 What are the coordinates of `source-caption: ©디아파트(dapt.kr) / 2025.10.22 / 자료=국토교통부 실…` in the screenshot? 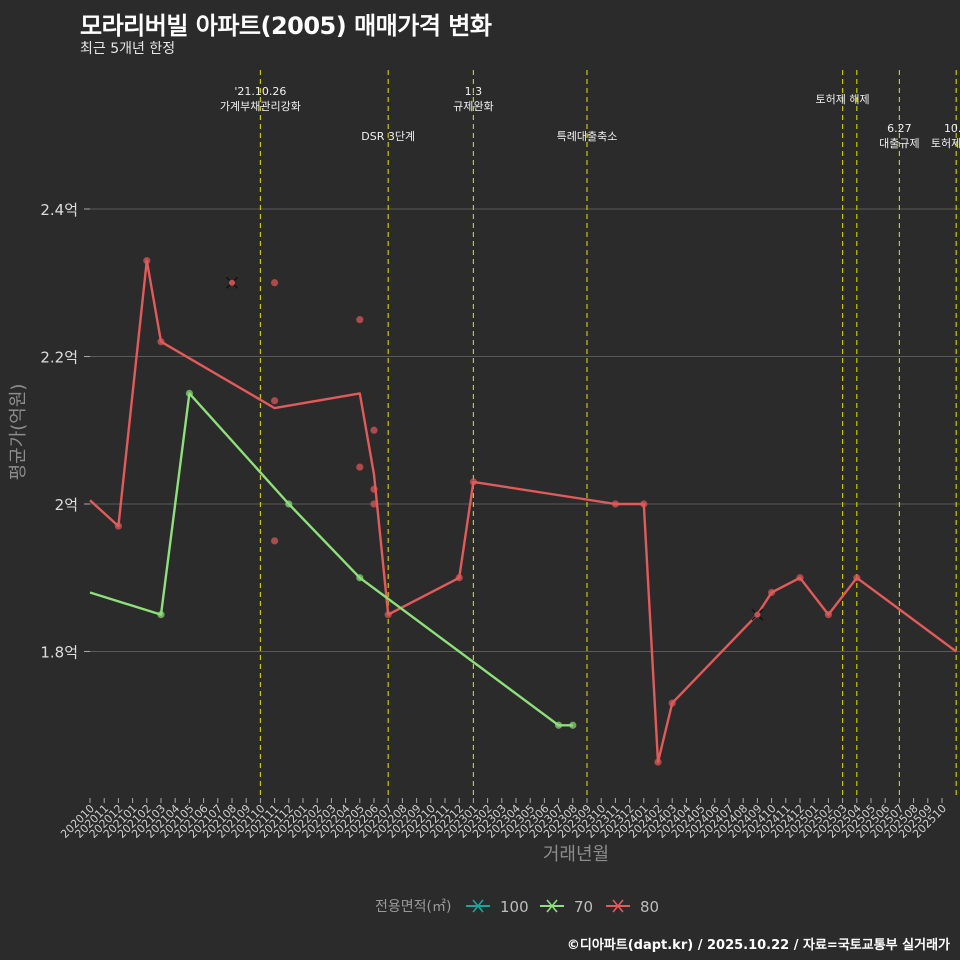 It's located at (758, 945).